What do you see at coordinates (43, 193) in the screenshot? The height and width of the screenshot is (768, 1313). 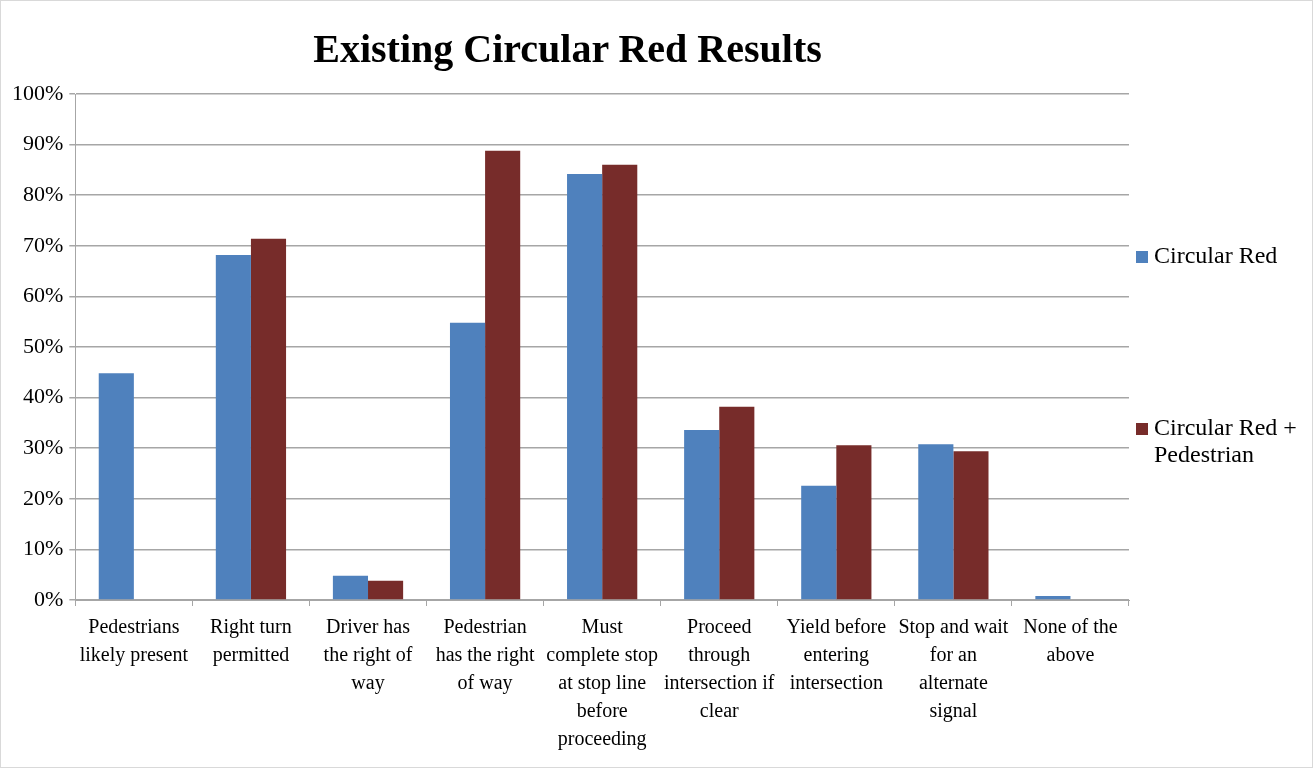 I see `y-tick-label: 80%` at bounding box center [43, 193].